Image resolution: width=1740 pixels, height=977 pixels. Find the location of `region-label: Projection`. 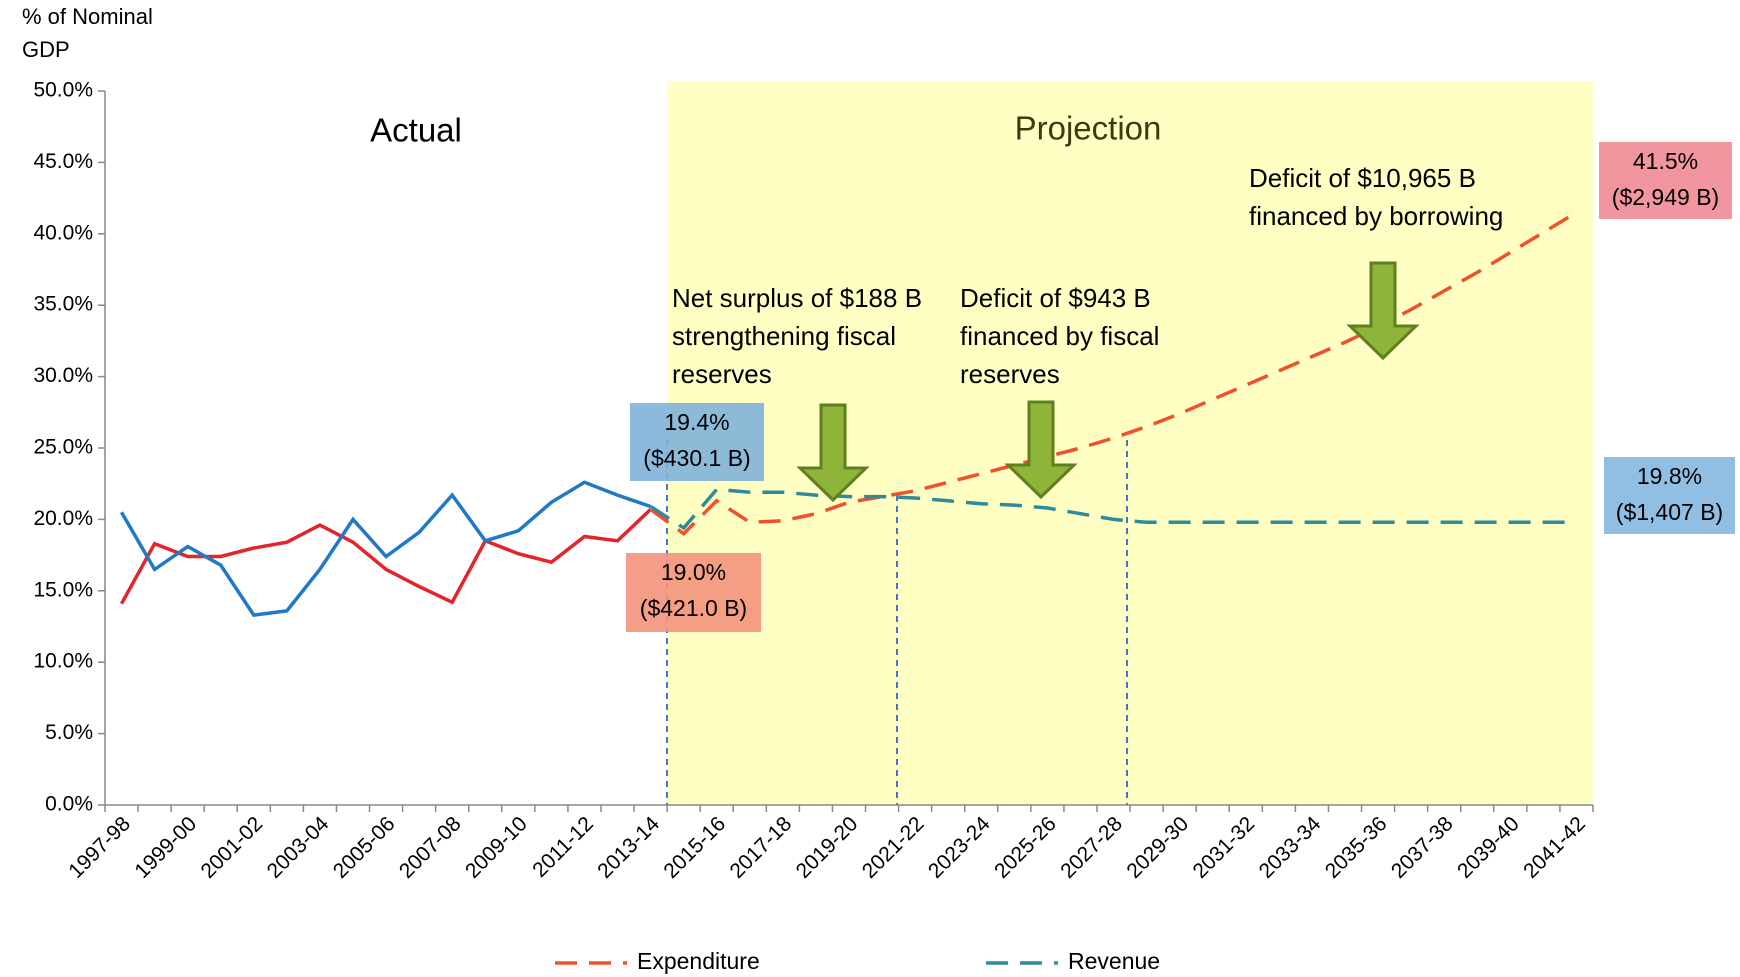

region-label: Projection is located at coordinates (1088, 128).